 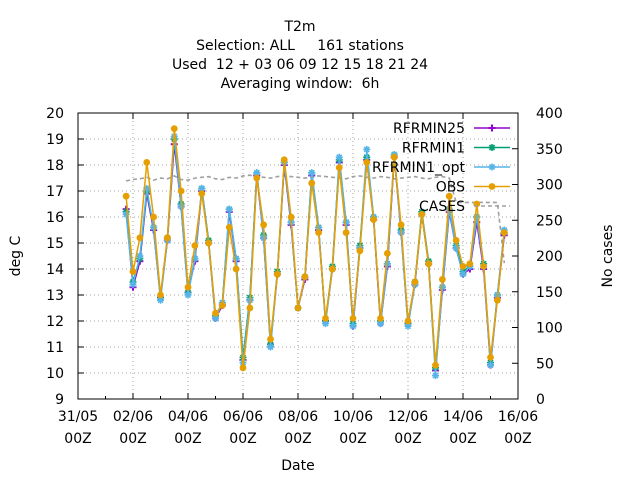 I want to click on x-tick-label-date: 02/06, so click(x=133, y=417).